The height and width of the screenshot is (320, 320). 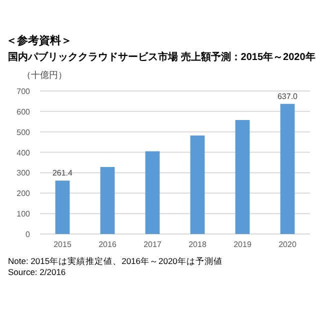 I want to click on title: 国内パブリッククラウドサービス市場 売上額予測：2015年～2020年, so click(x=162, y=57).